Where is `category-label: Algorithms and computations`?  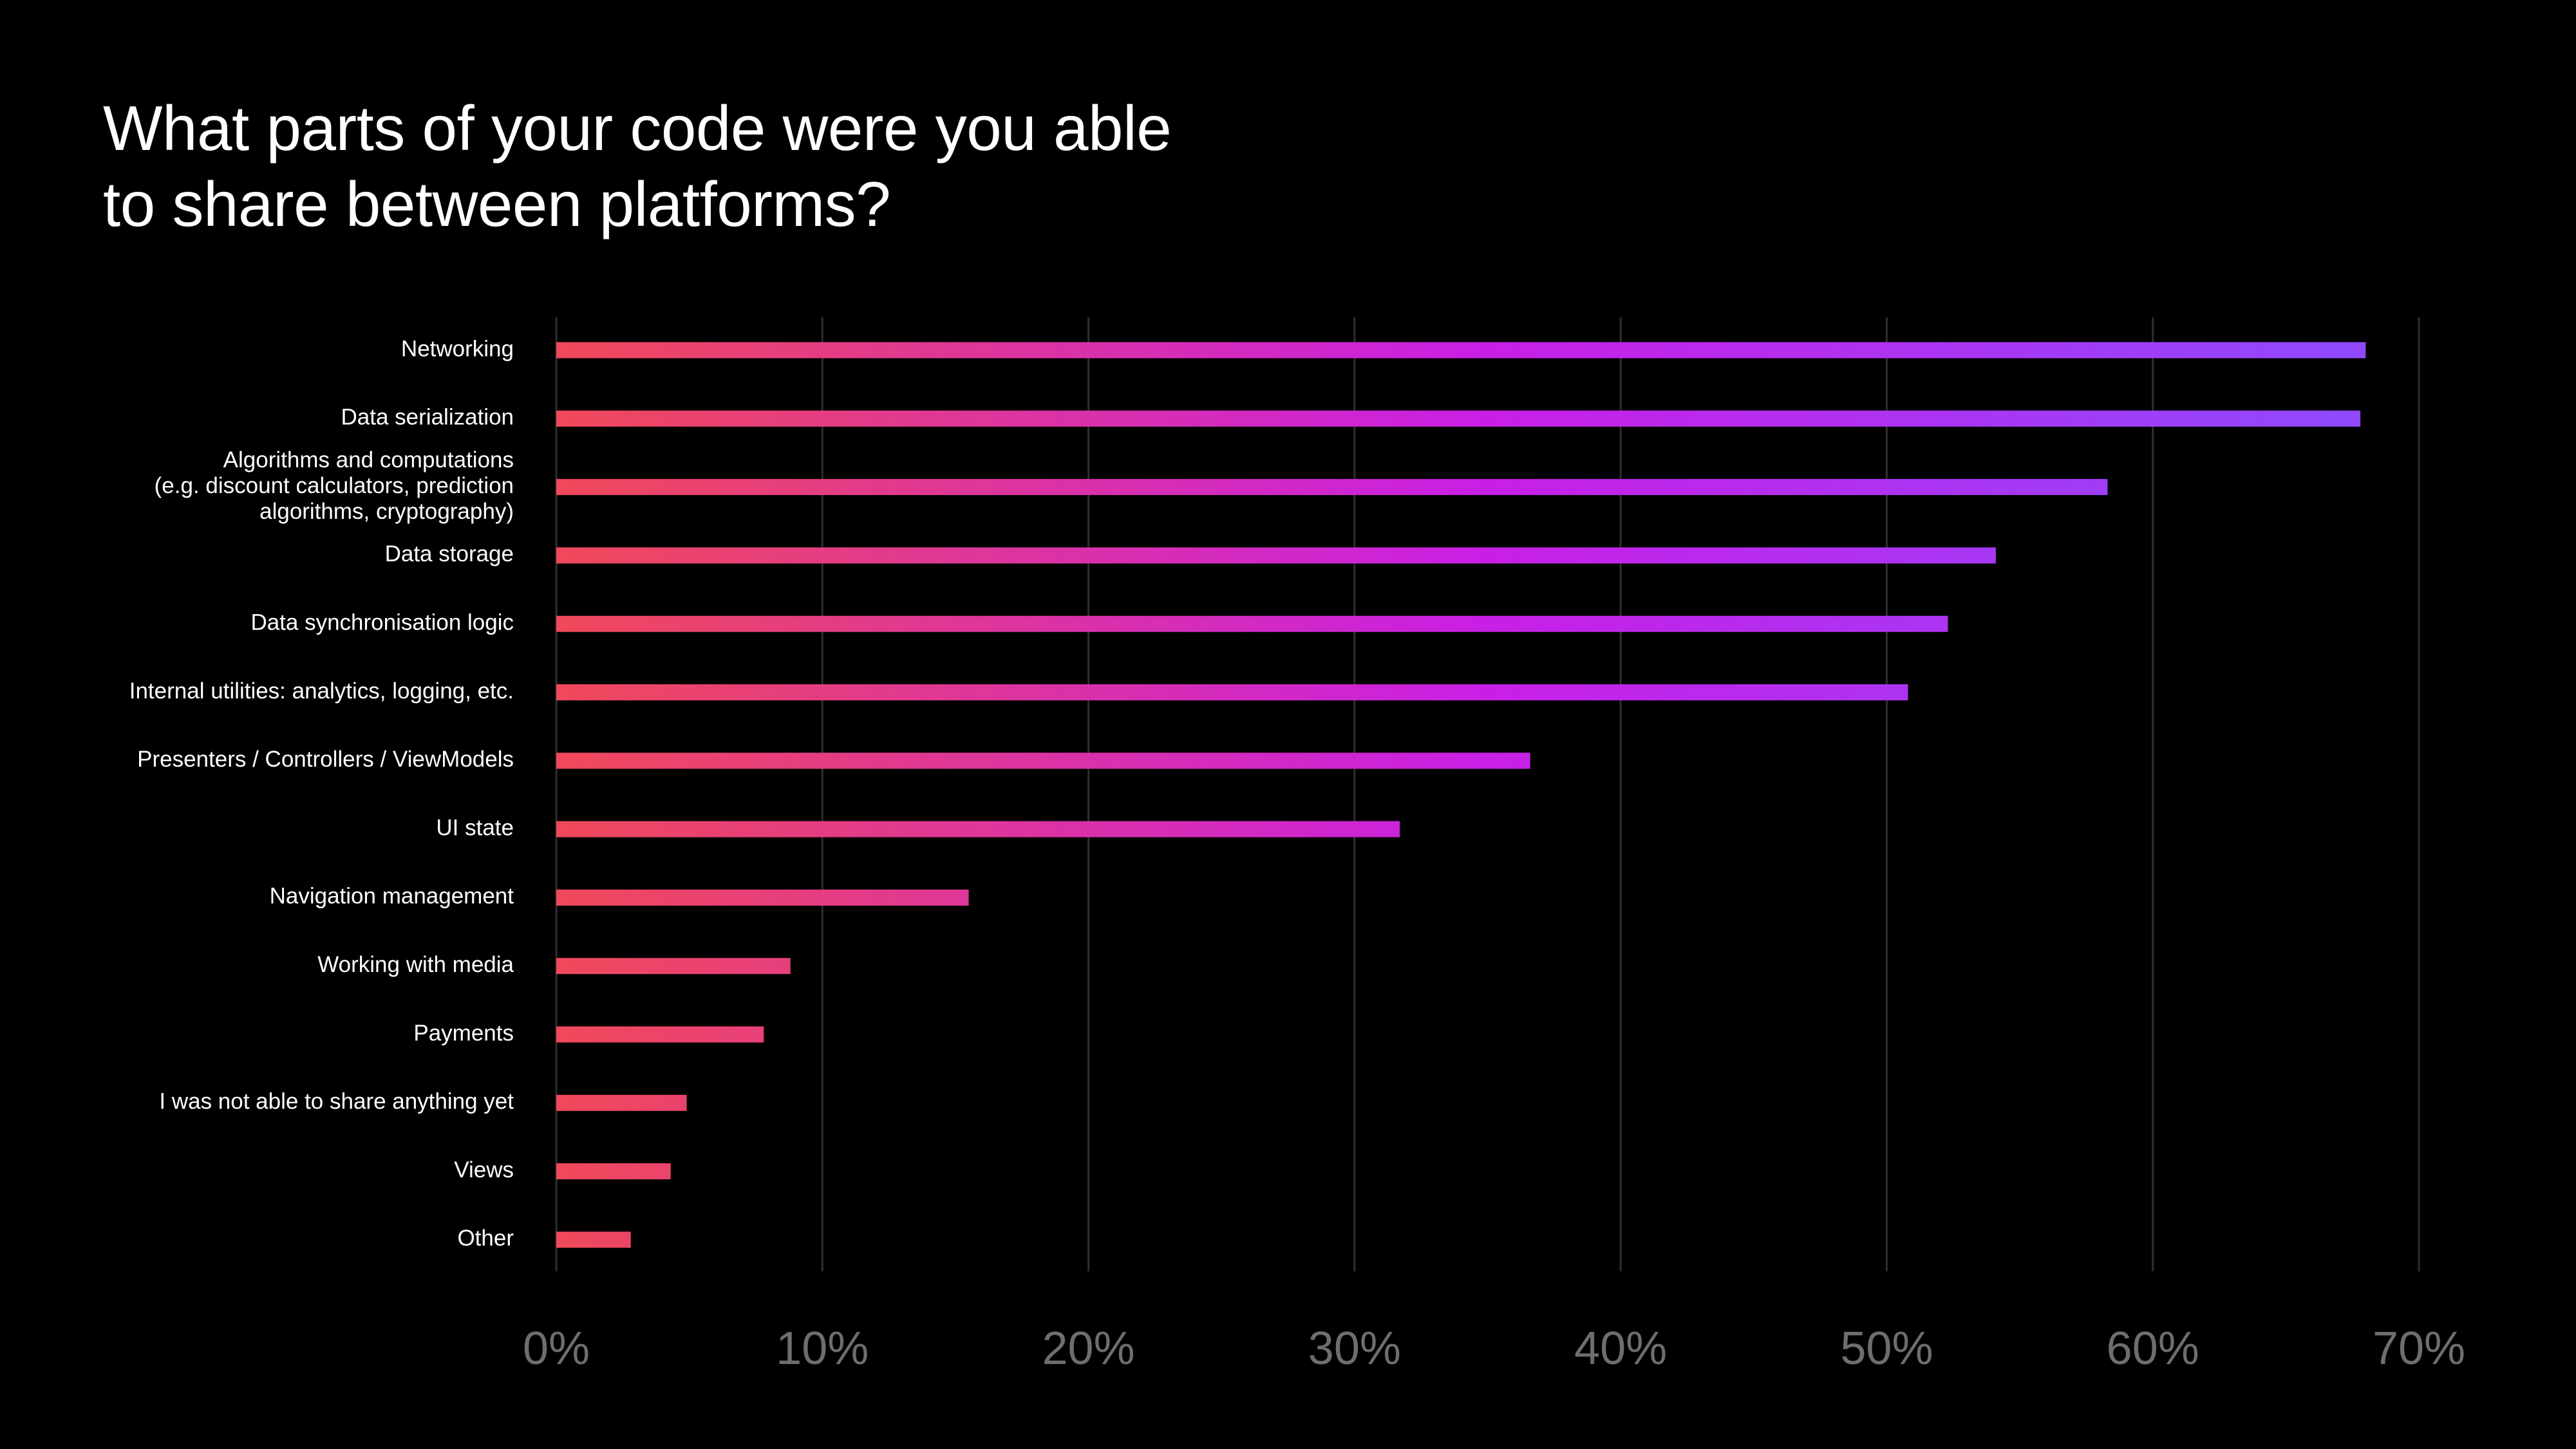 category-label: Algorithms and computations is located at coordinates (368, 459).